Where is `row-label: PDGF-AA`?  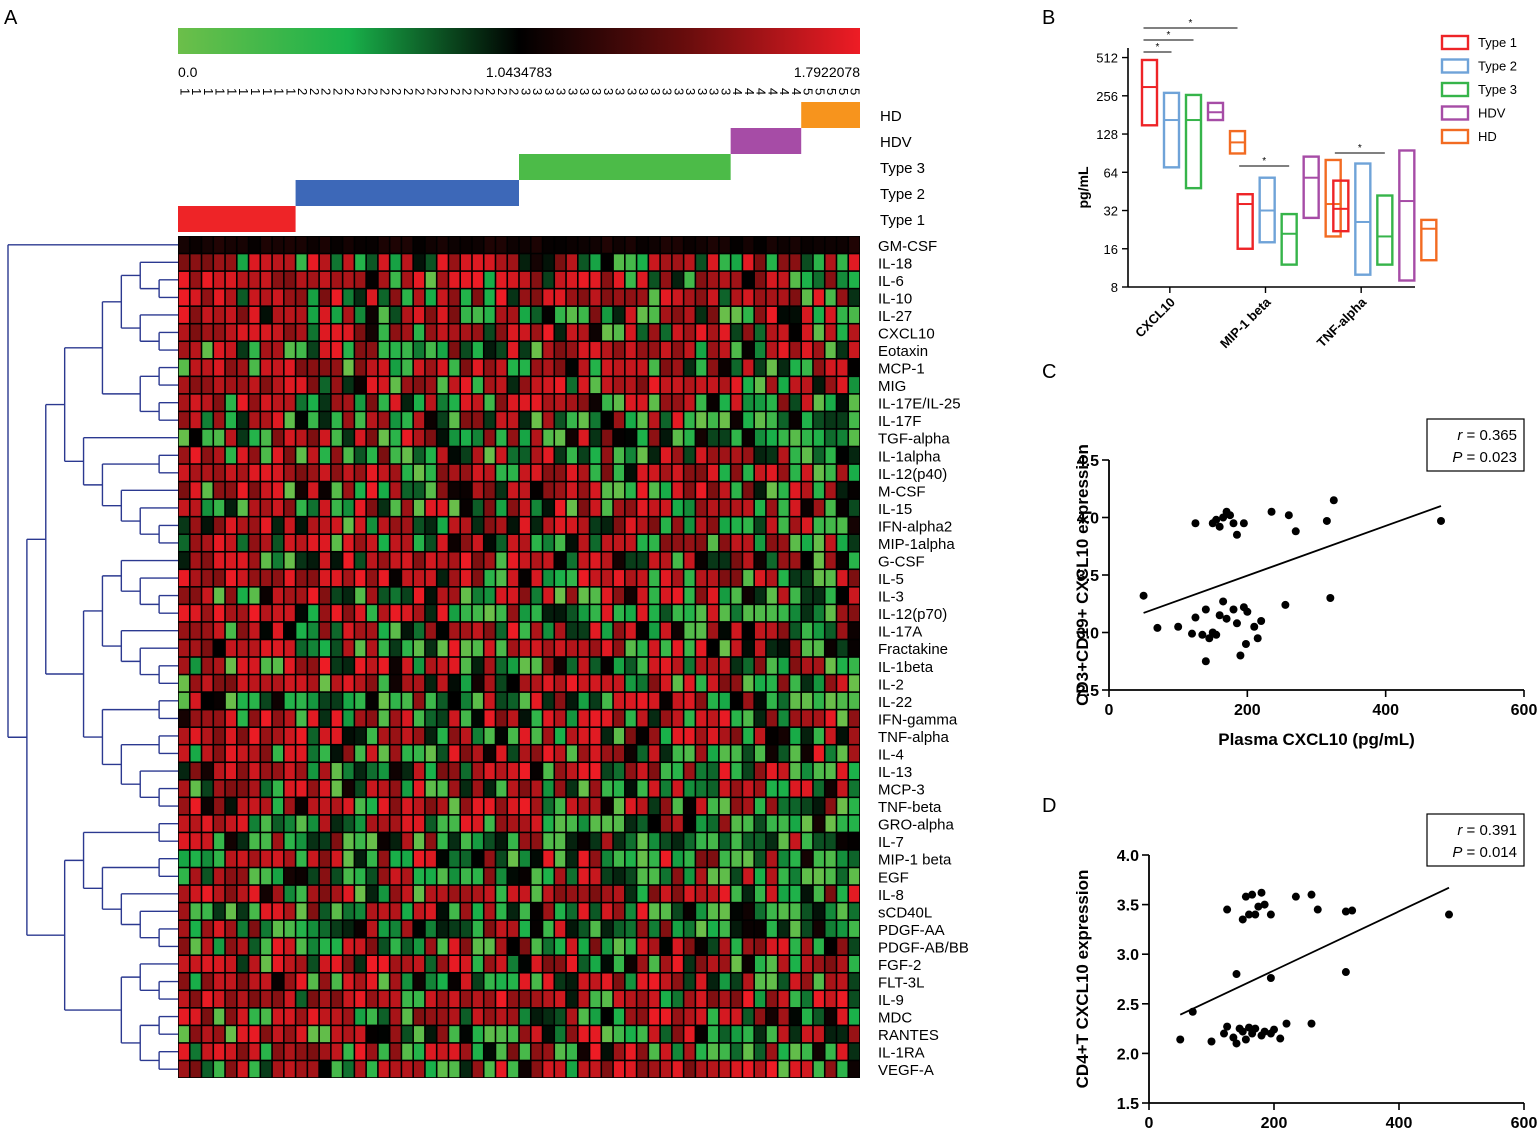 row-label: PDGF-AA is located at coordinates (911, 930).